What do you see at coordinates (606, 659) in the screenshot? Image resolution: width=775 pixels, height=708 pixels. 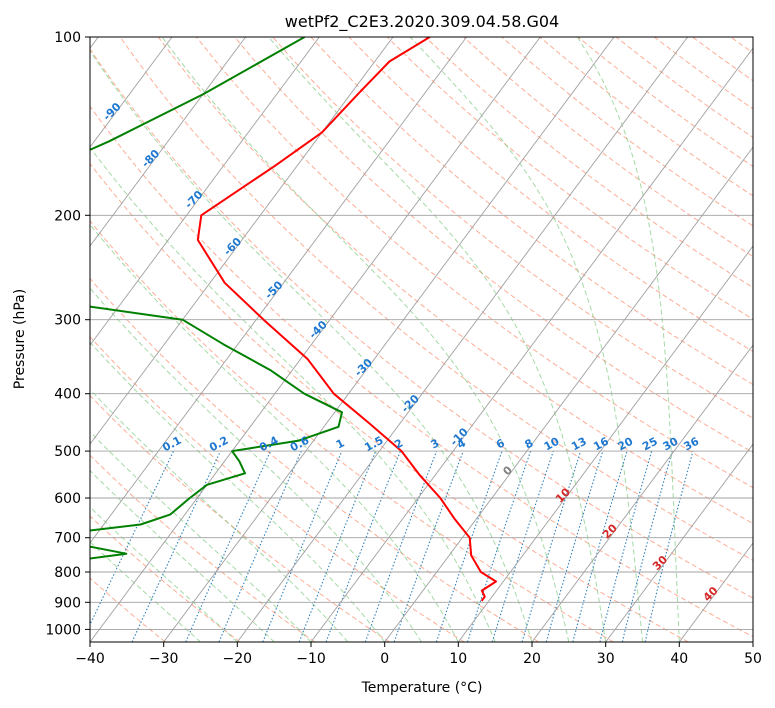 I see `x-tick-label: 30` at bounding box center [606, 659].